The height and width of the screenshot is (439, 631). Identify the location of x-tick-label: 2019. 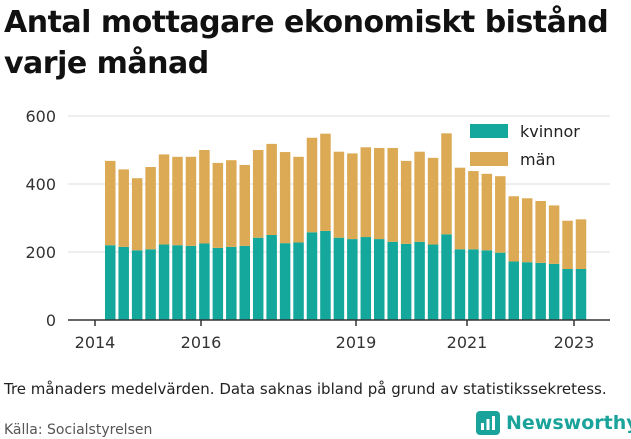
(356, 342).